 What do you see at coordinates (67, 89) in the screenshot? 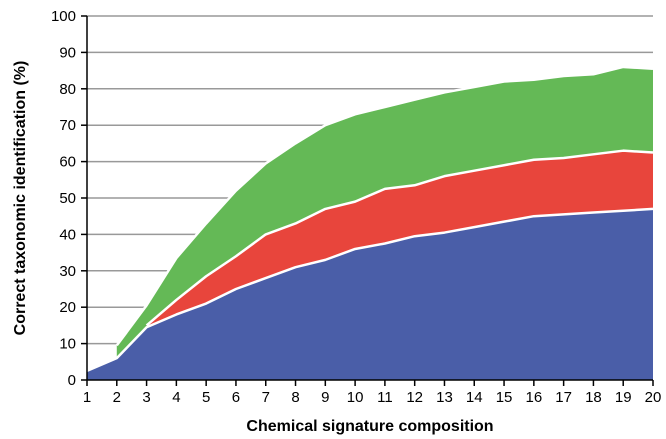
I see `y-tick-label-80: 80` at bounding box center [67, 89].